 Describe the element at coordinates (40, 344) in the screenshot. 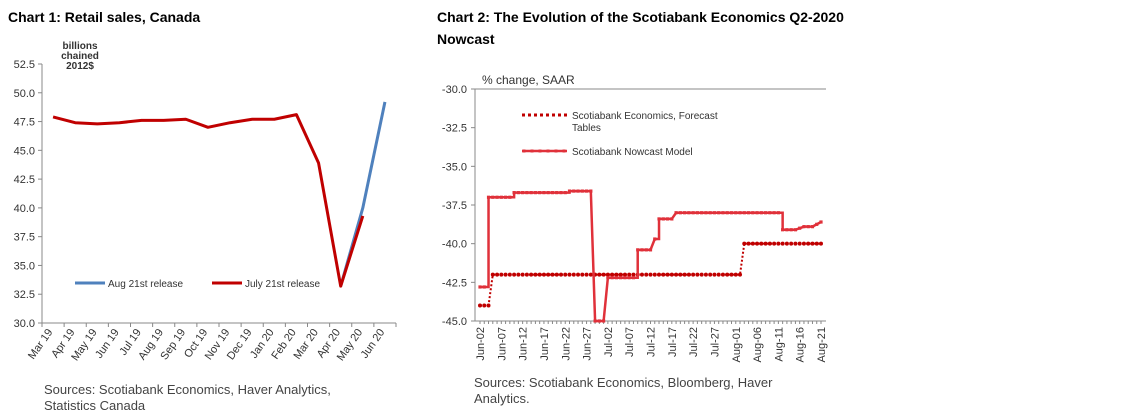

I see `chart1-x-tick-label: Mar 19` at that location.